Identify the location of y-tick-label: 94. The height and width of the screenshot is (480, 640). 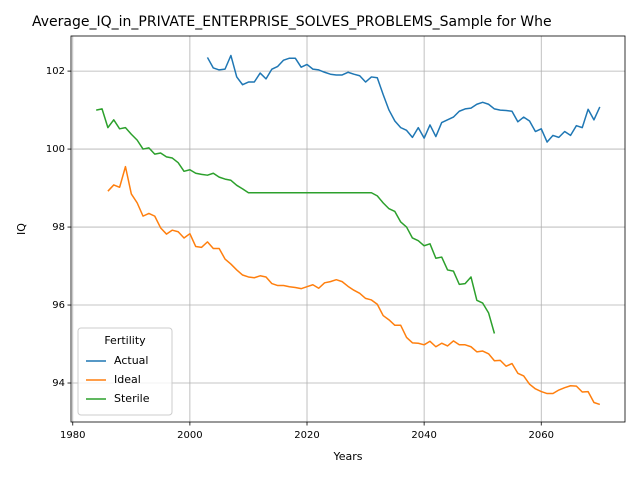
(58, 383).